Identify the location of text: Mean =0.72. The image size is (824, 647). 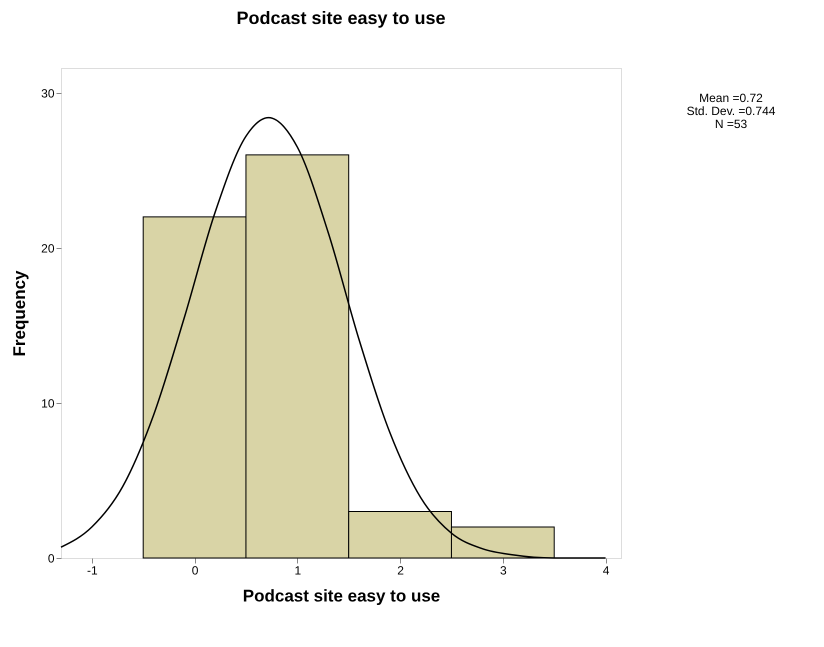
(731, 98).